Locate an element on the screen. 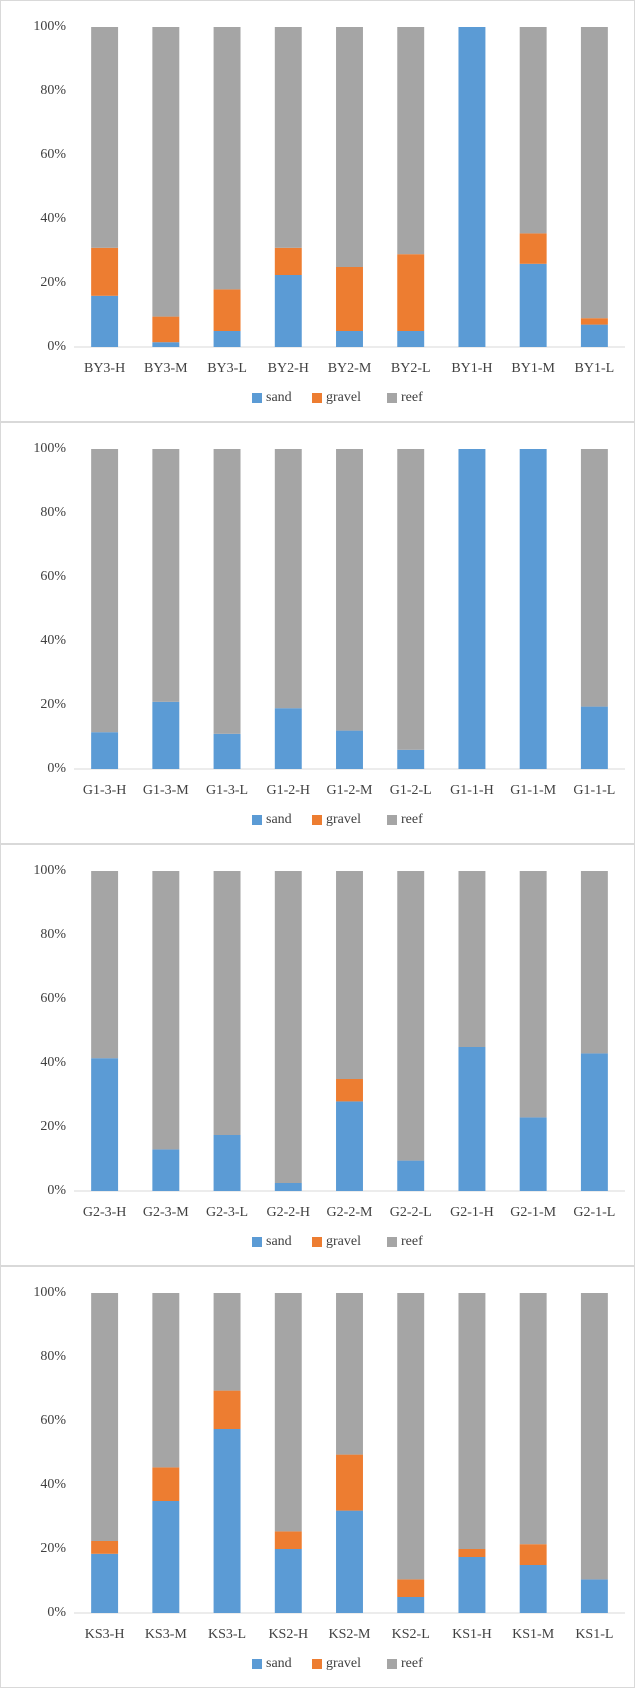 This screenshot has height=1688, width=635. x-tick-label: G2-1-L is located at coordinates (594, 1212).